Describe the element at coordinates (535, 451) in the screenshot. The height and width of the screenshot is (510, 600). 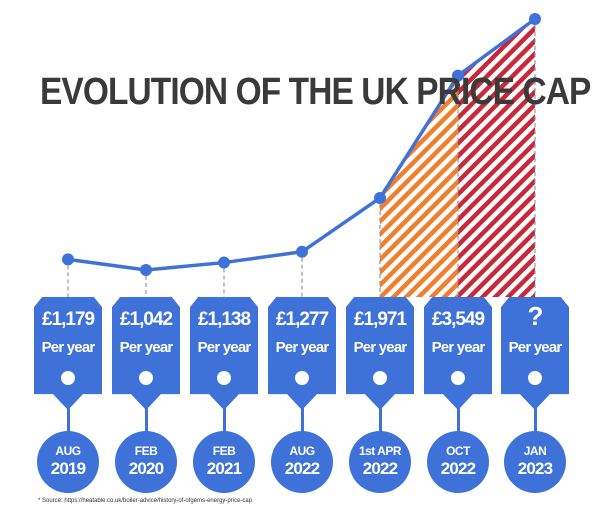
I see `date-month-label: JAN` at that location.